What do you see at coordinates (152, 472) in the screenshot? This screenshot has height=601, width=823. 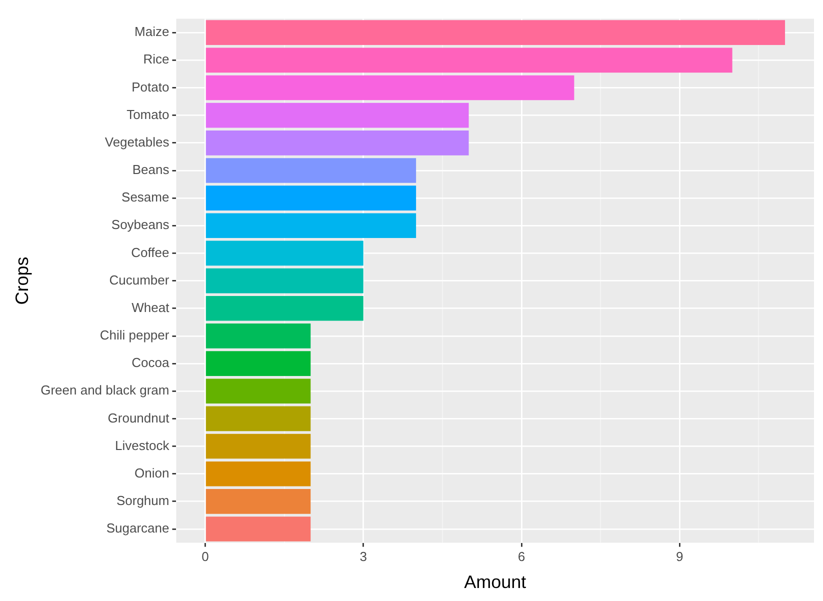 I see `y-tick-label: Onion` at bounding box center [152, 472].